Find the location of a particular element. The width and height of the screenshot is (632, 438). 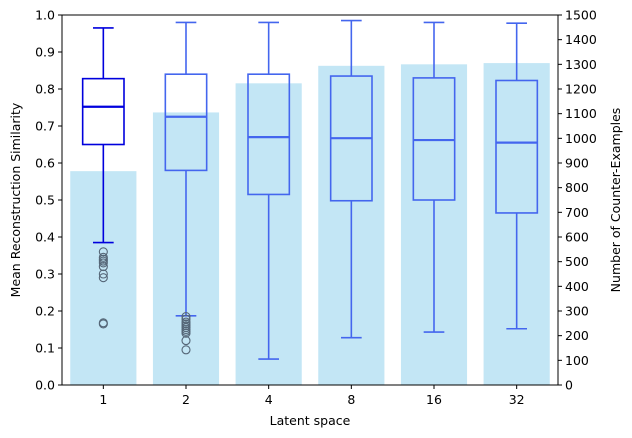

y-right-tick-label-10: 1000 is located at coordinates (581, 138).